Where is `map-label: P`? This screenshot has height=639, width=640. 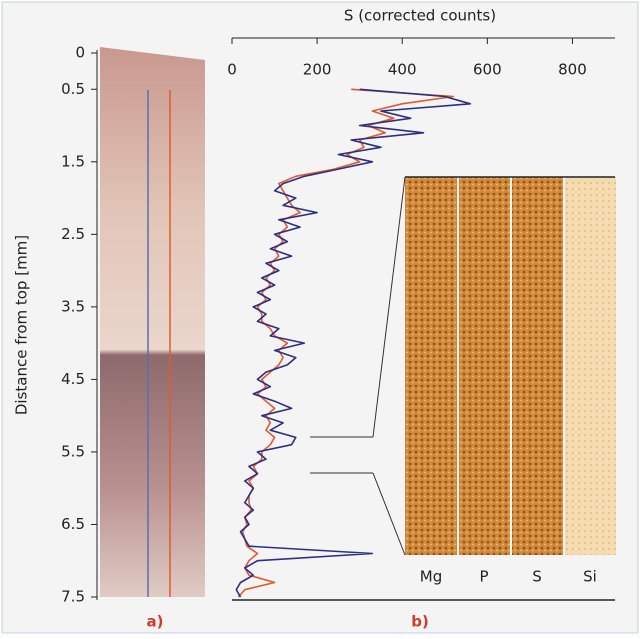 map-label: P is located at coordinates (483, 577).